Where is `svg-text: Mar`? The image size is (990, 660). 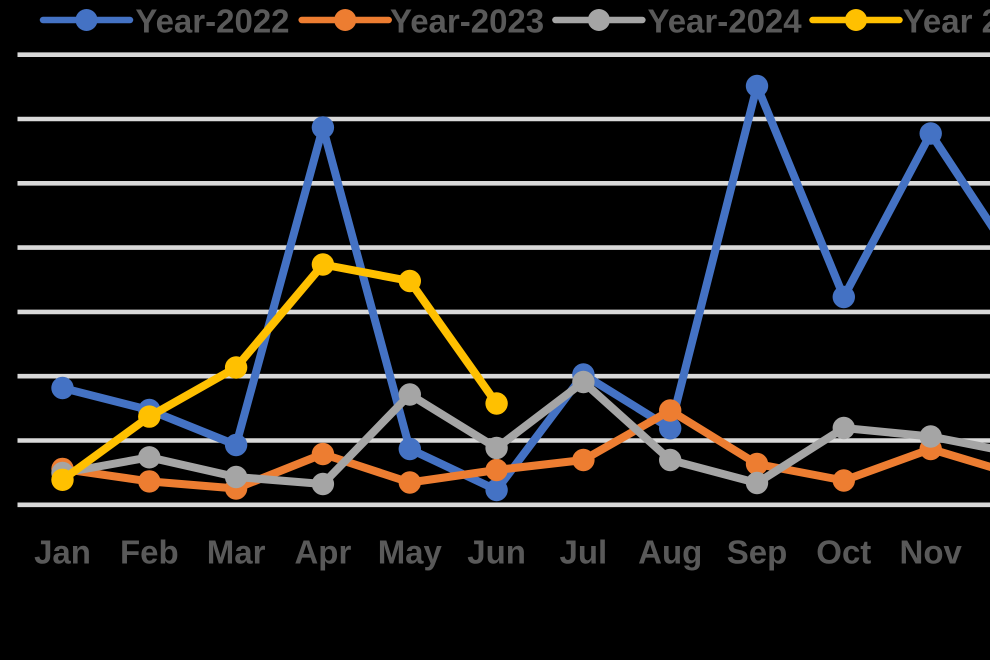 svg-text: Mar is located at coordinates (236, 551).